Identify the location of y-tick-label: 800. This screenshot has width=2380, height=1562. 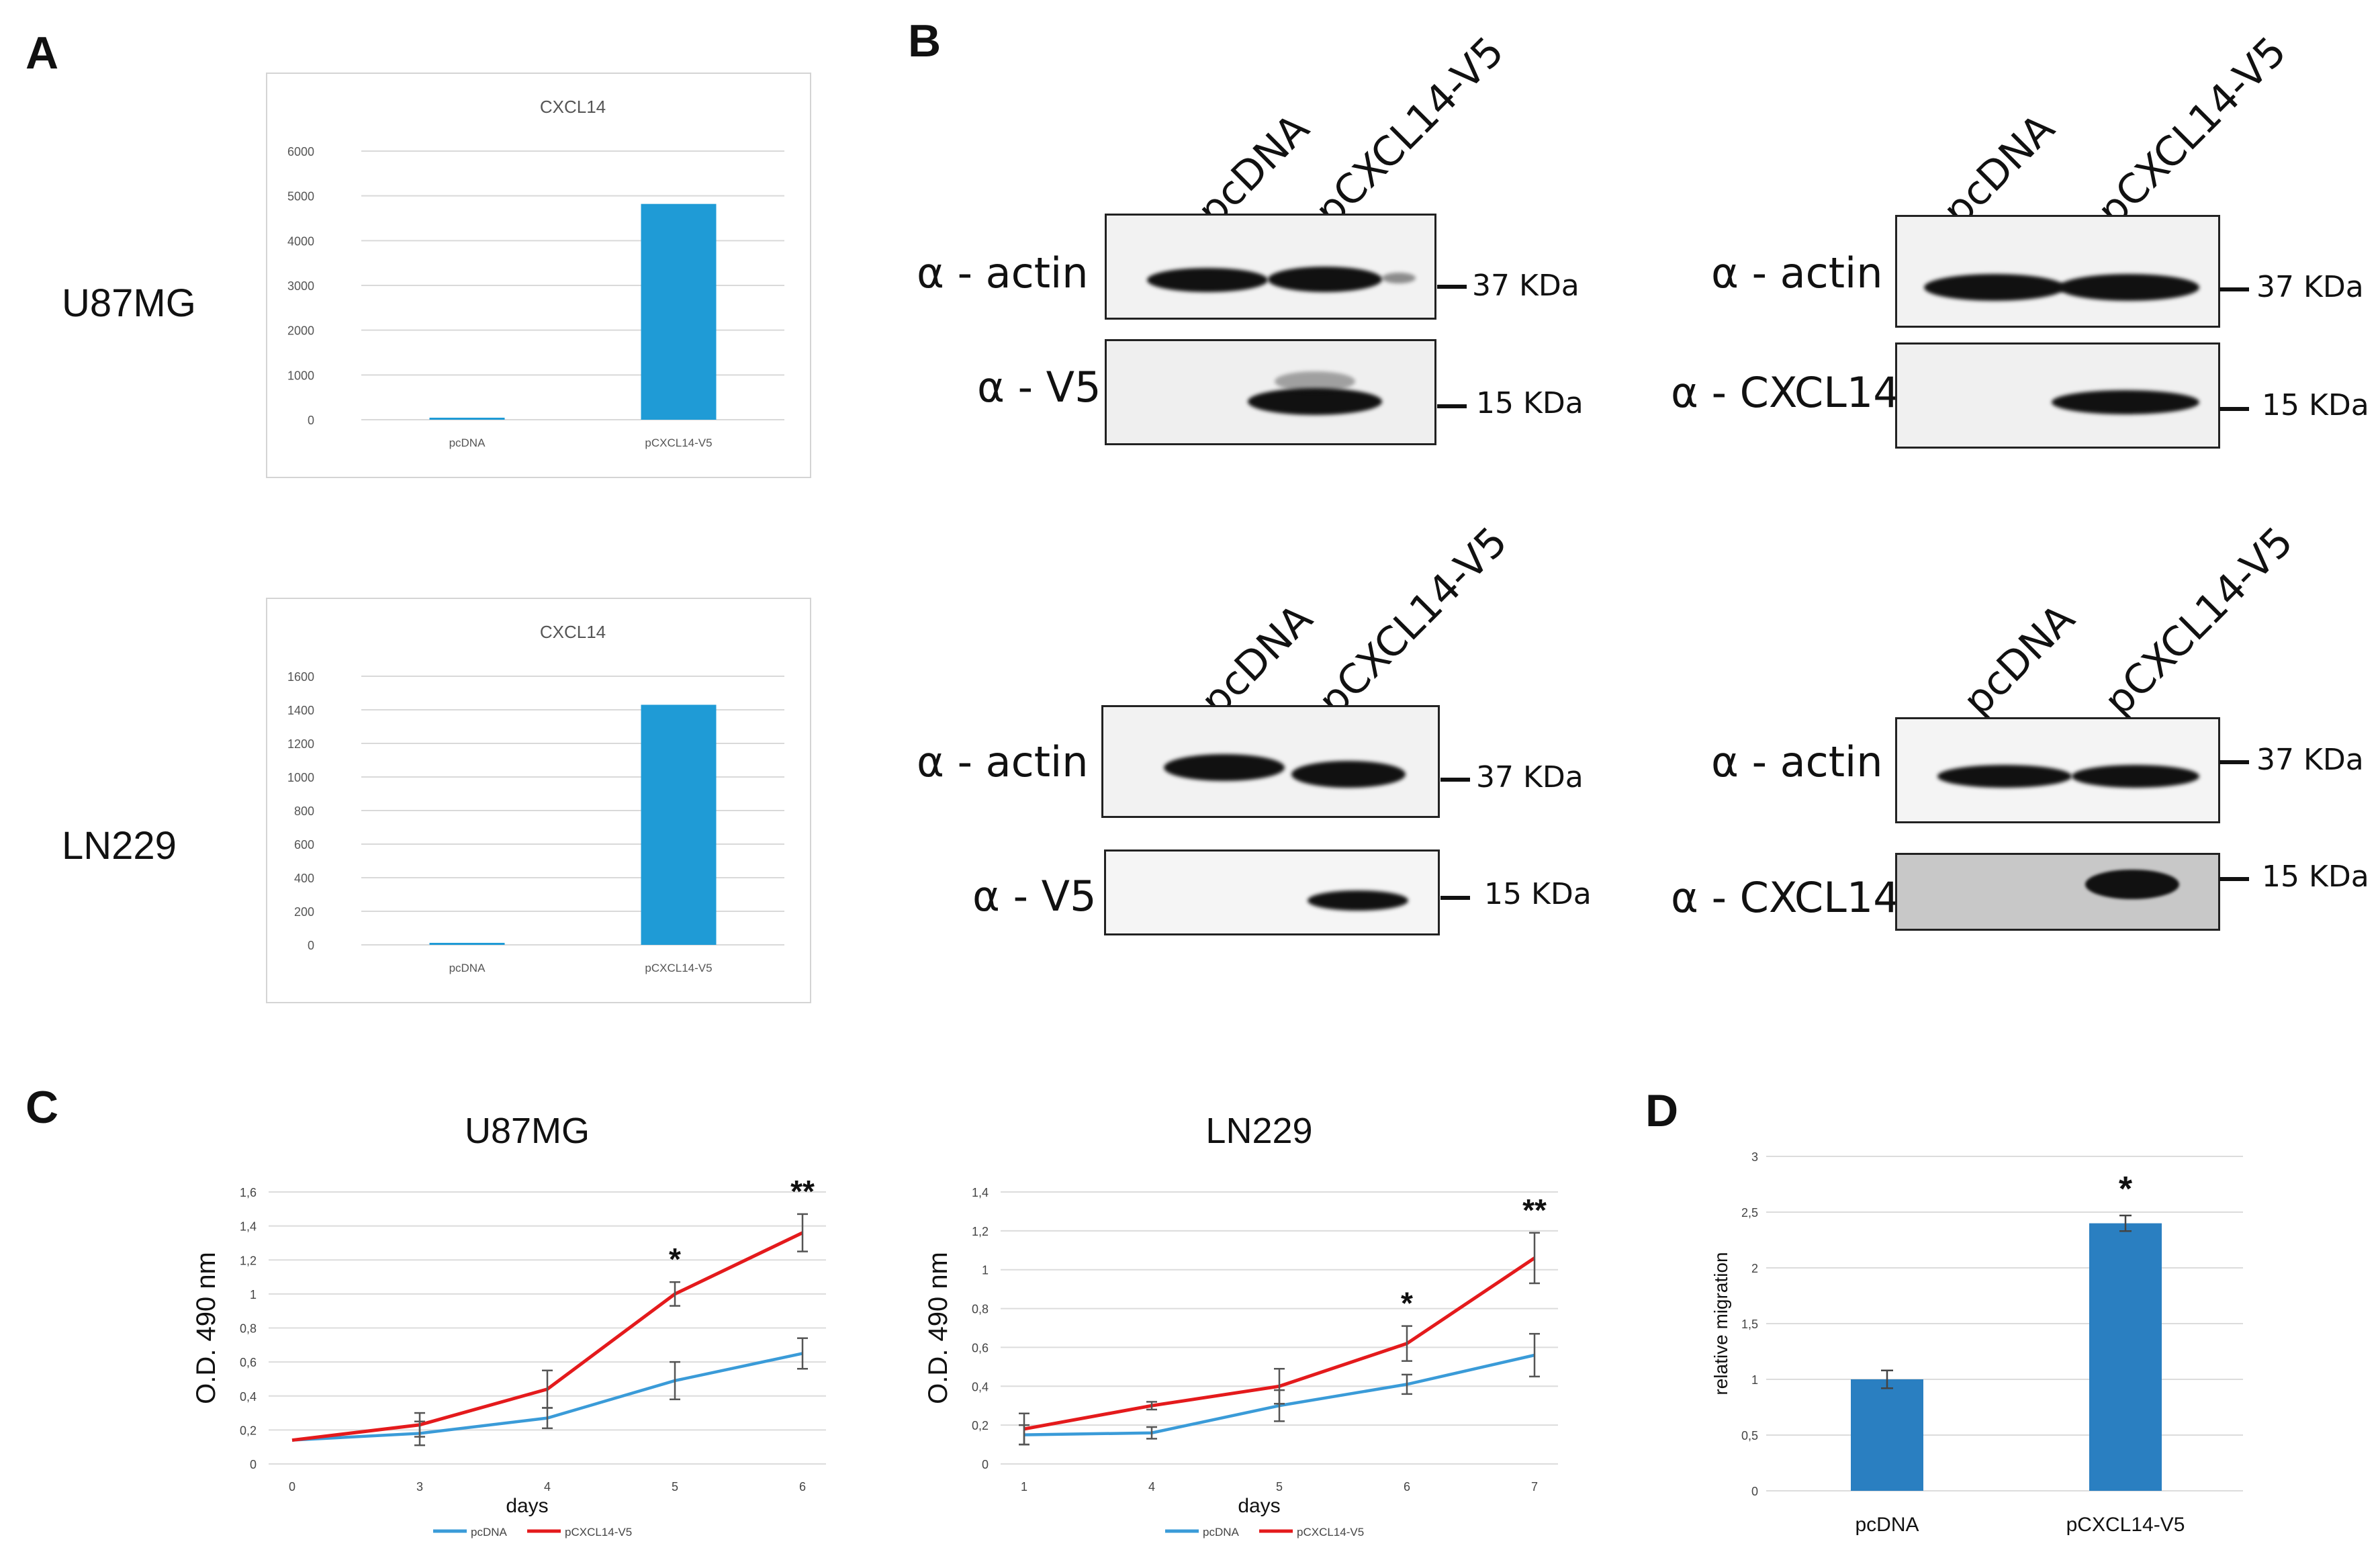
(304, 811).